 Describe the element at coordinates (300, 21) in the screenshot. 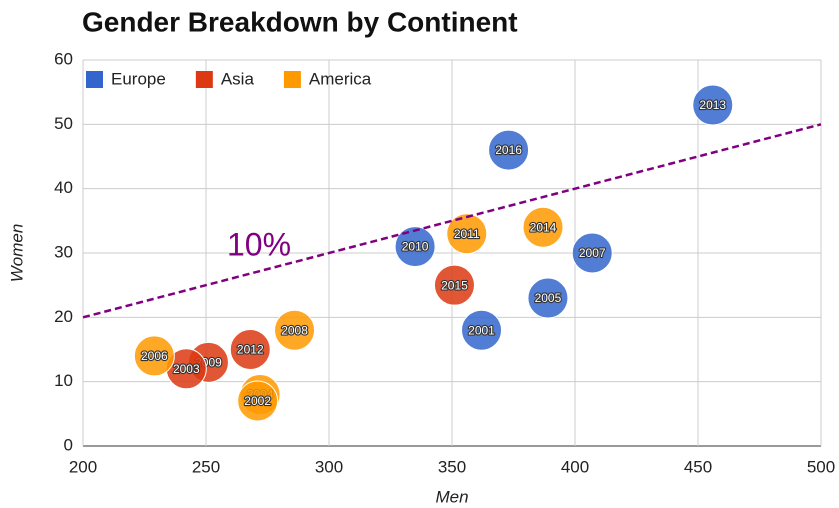

I see `chart-title: Gender Breakdown by Continent` at that location.